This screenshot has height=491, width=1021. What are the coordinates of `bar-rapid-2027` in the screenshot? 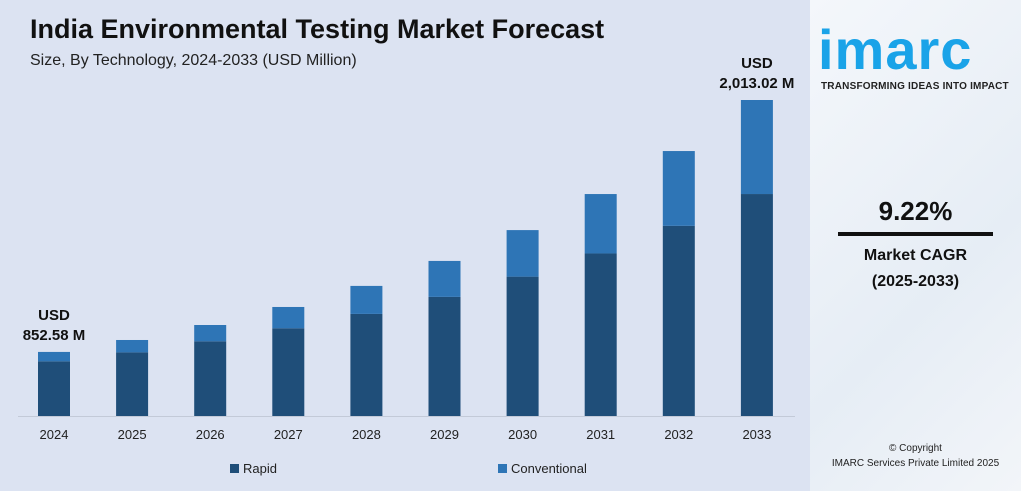 It's located at (288, 372).